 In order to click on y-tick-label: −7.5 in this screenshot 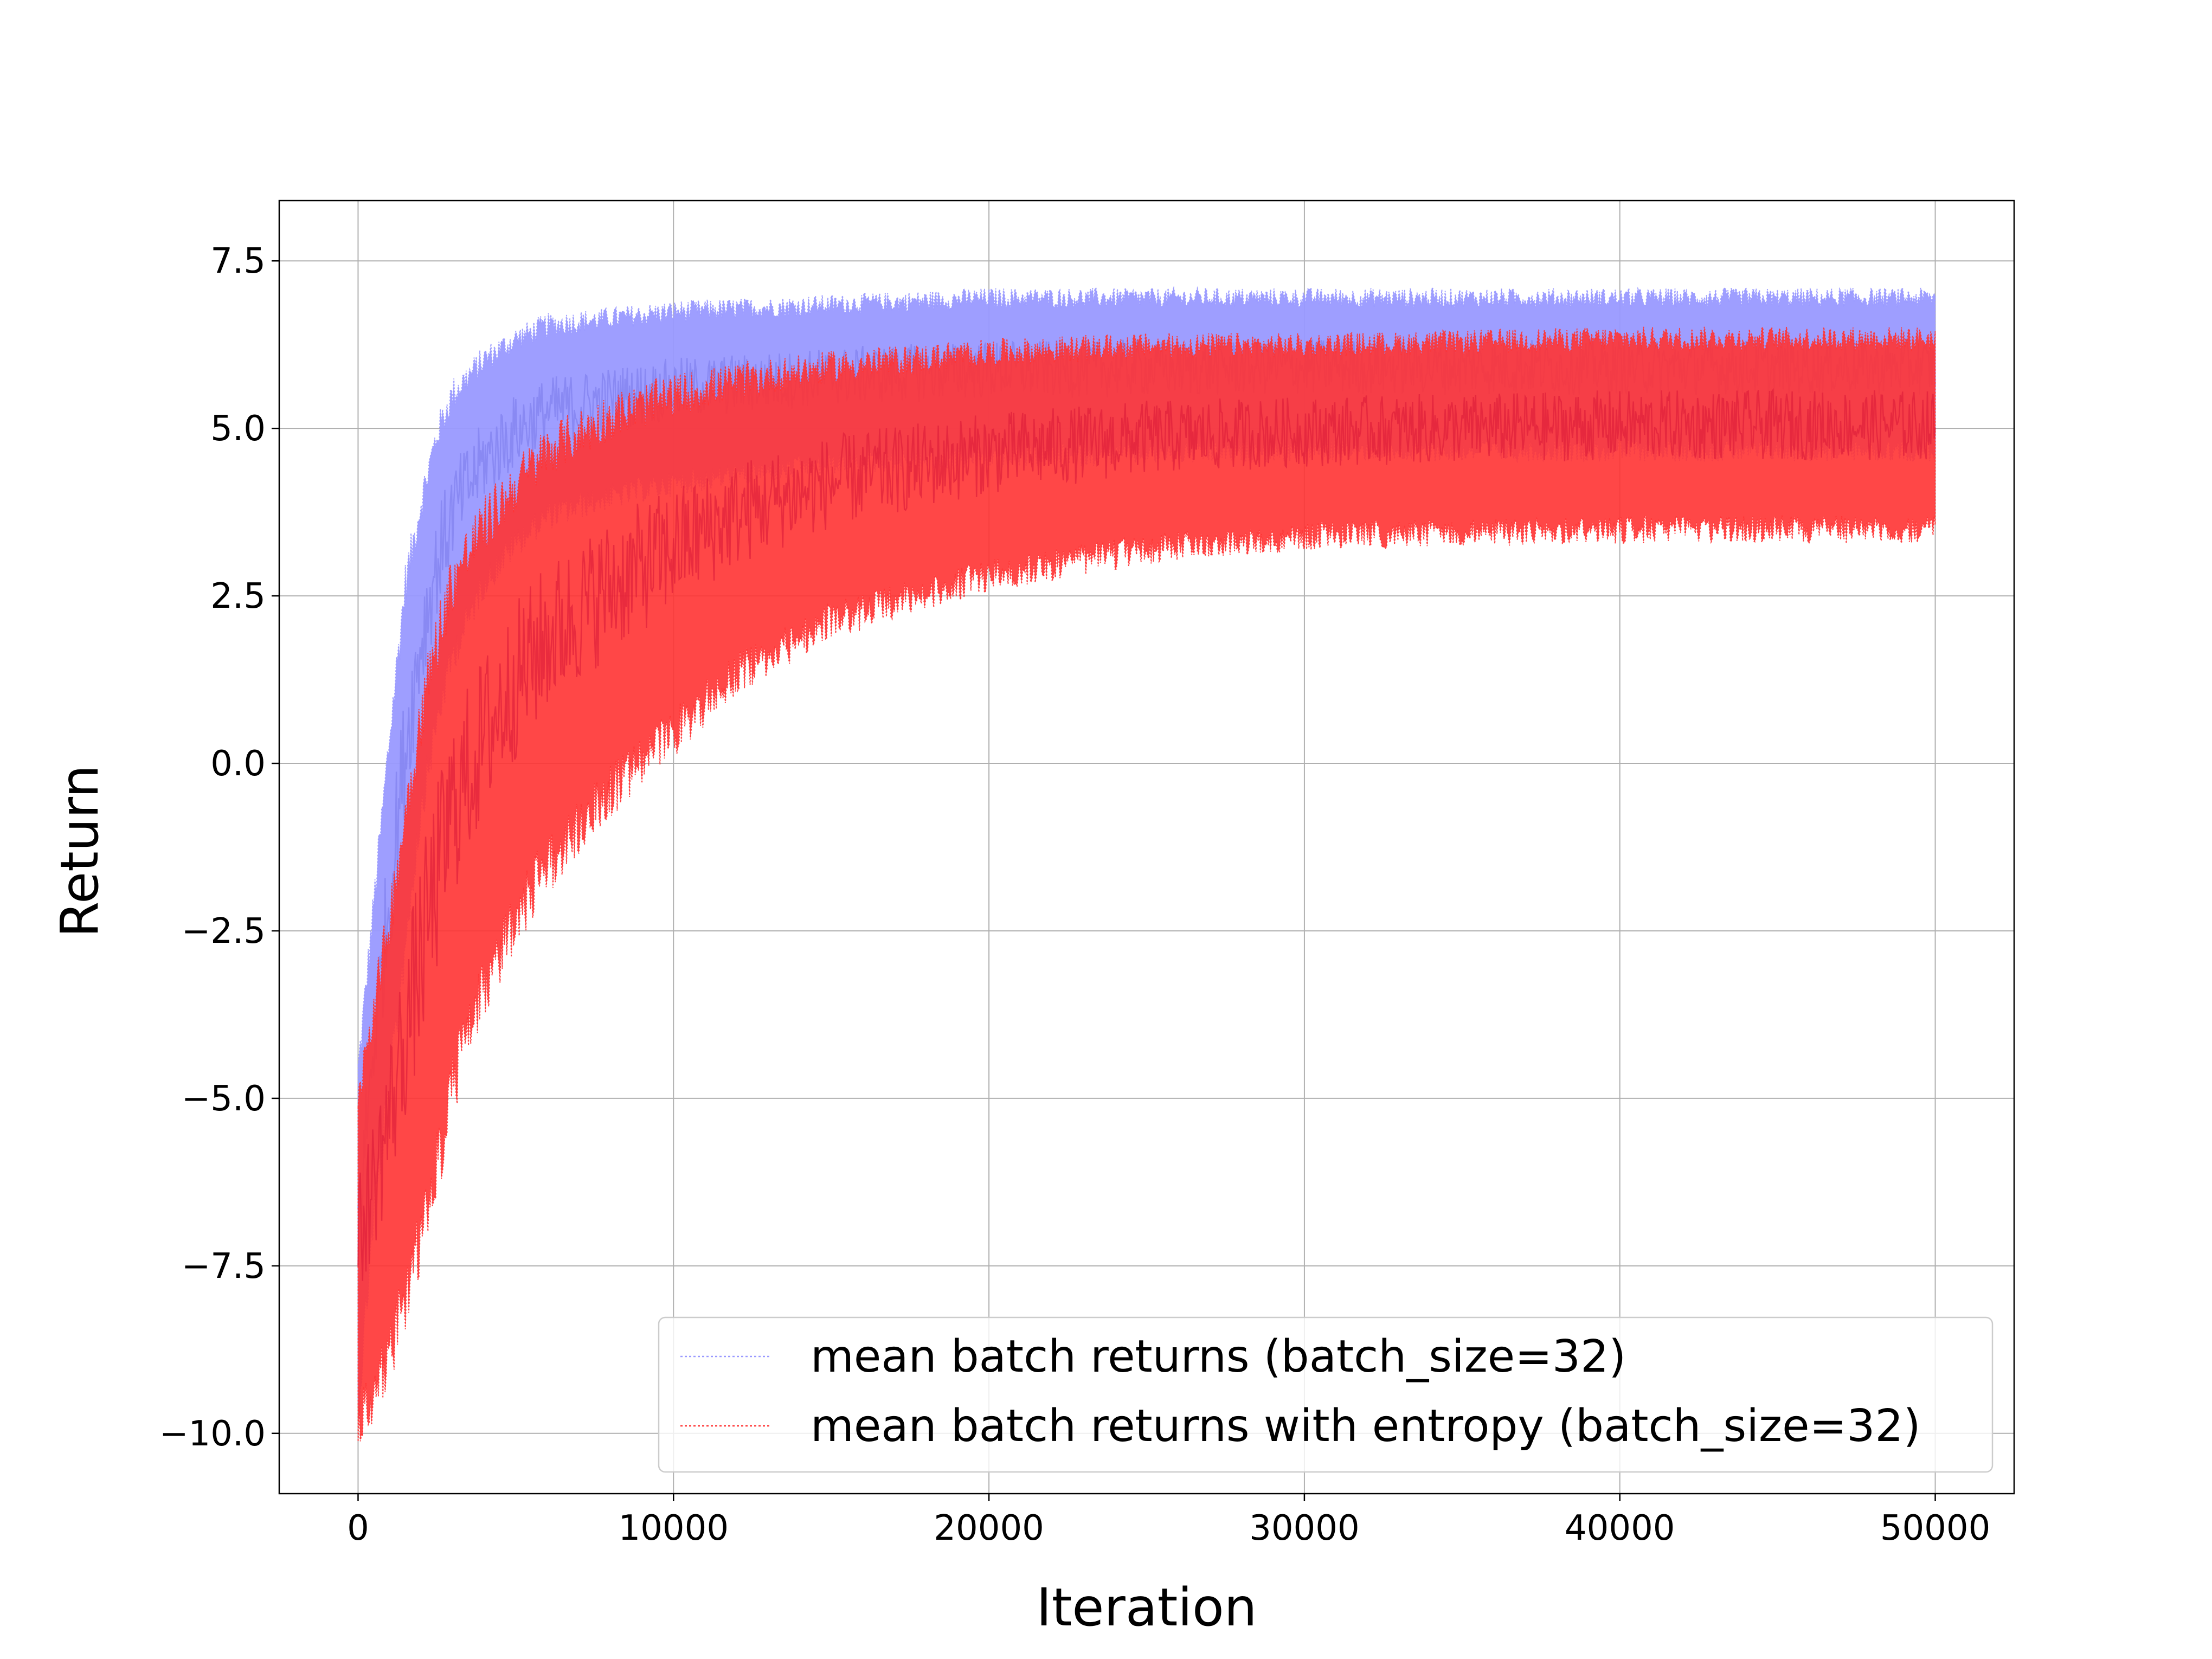, I will do `click(224, 1266)`.